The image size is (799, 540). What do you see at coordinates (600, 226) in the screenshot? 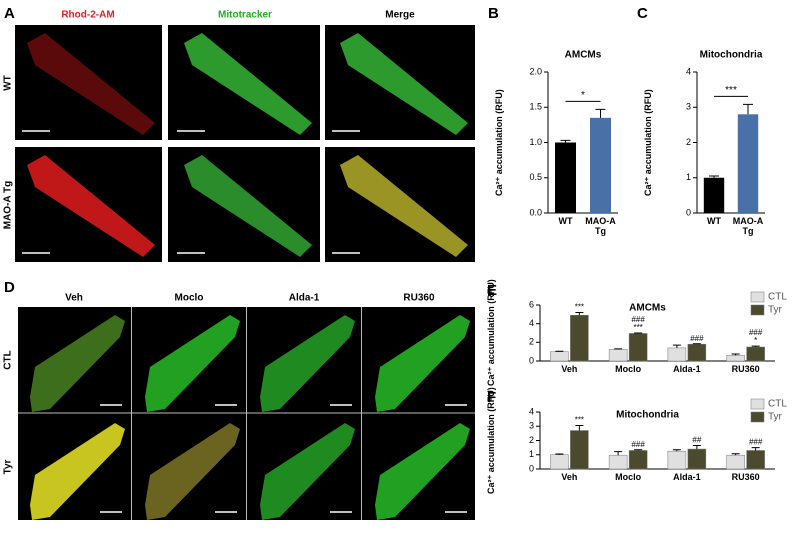
I see `x-tick-label-box: MAO-A Tg` at bounding box center [600, 226].